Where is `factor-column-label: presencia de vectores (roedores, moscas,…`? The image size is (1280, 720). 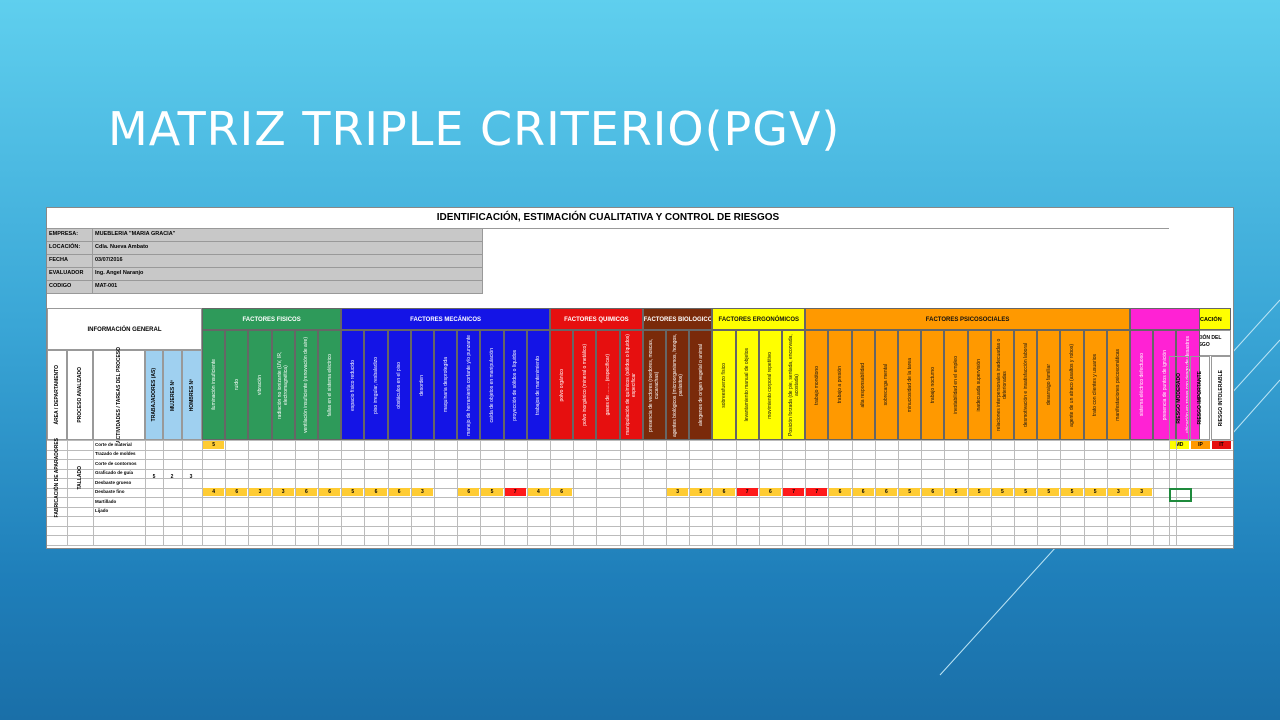
factor-column-label: presencia de vectores (roedores, moscas,… is located at coordinates (654, 385).